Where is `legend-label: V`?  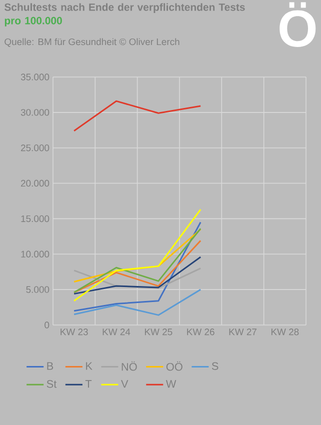
legend-label: V is located at coordinates (124, 384).